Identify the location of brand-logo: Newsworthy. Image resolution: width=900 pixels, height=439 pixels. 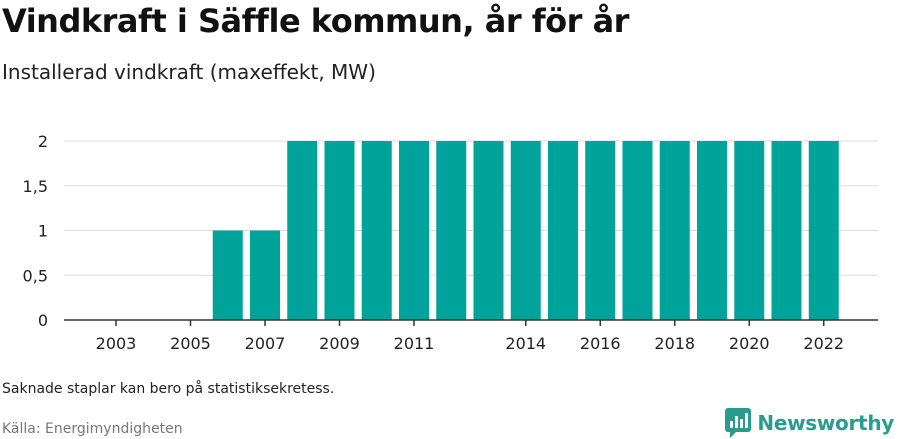
(809, 423).